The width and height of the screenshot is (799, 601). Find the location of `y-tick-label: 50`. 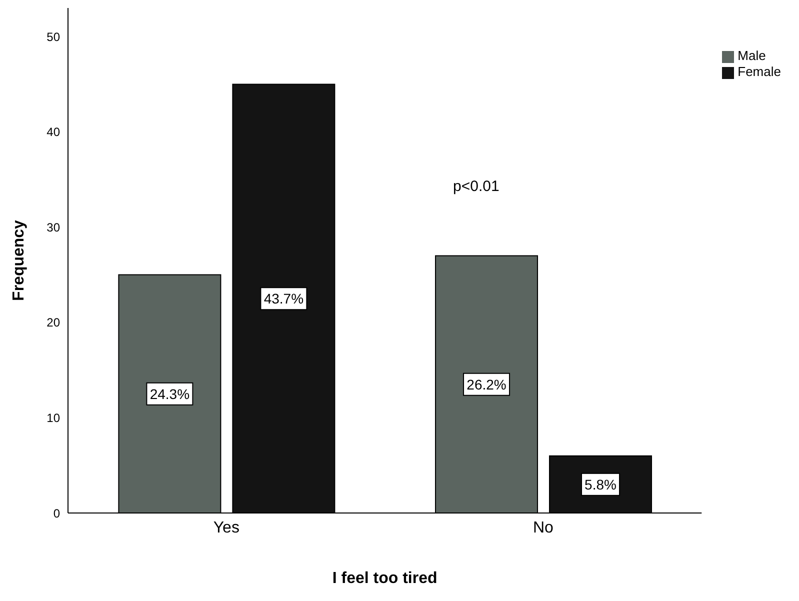

y-tick-label: 50 is located at coordinates (53, 37).